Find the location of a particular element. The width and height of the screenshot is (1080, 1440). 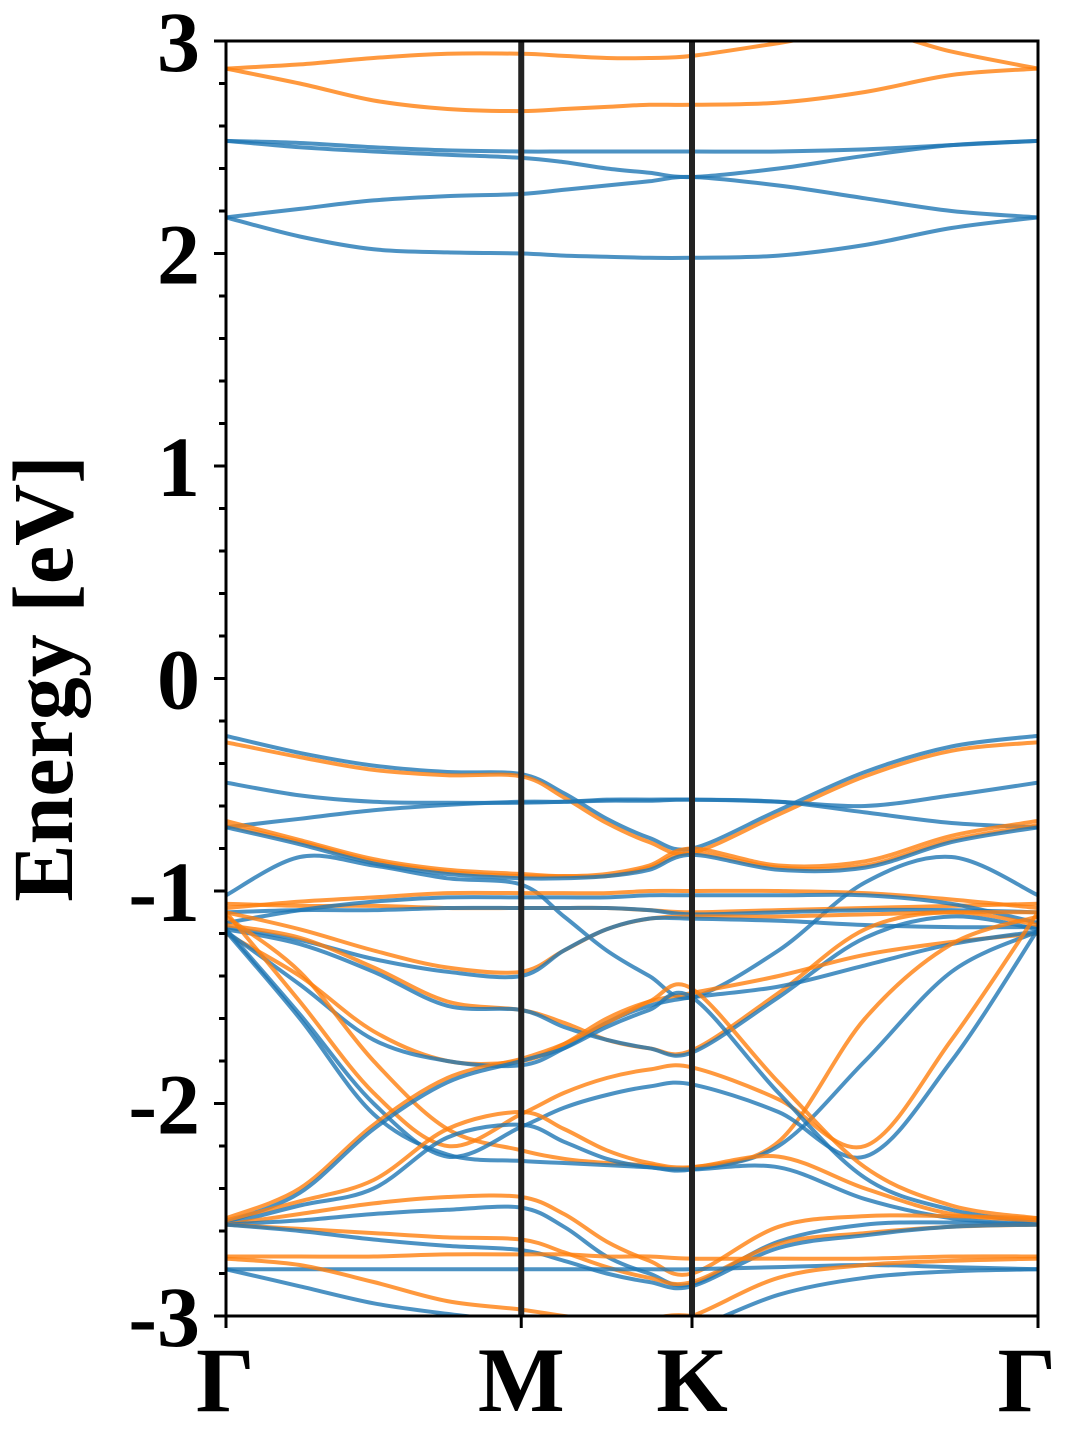

y-tick-label-4: 1 is located at coordinates (178, 467).